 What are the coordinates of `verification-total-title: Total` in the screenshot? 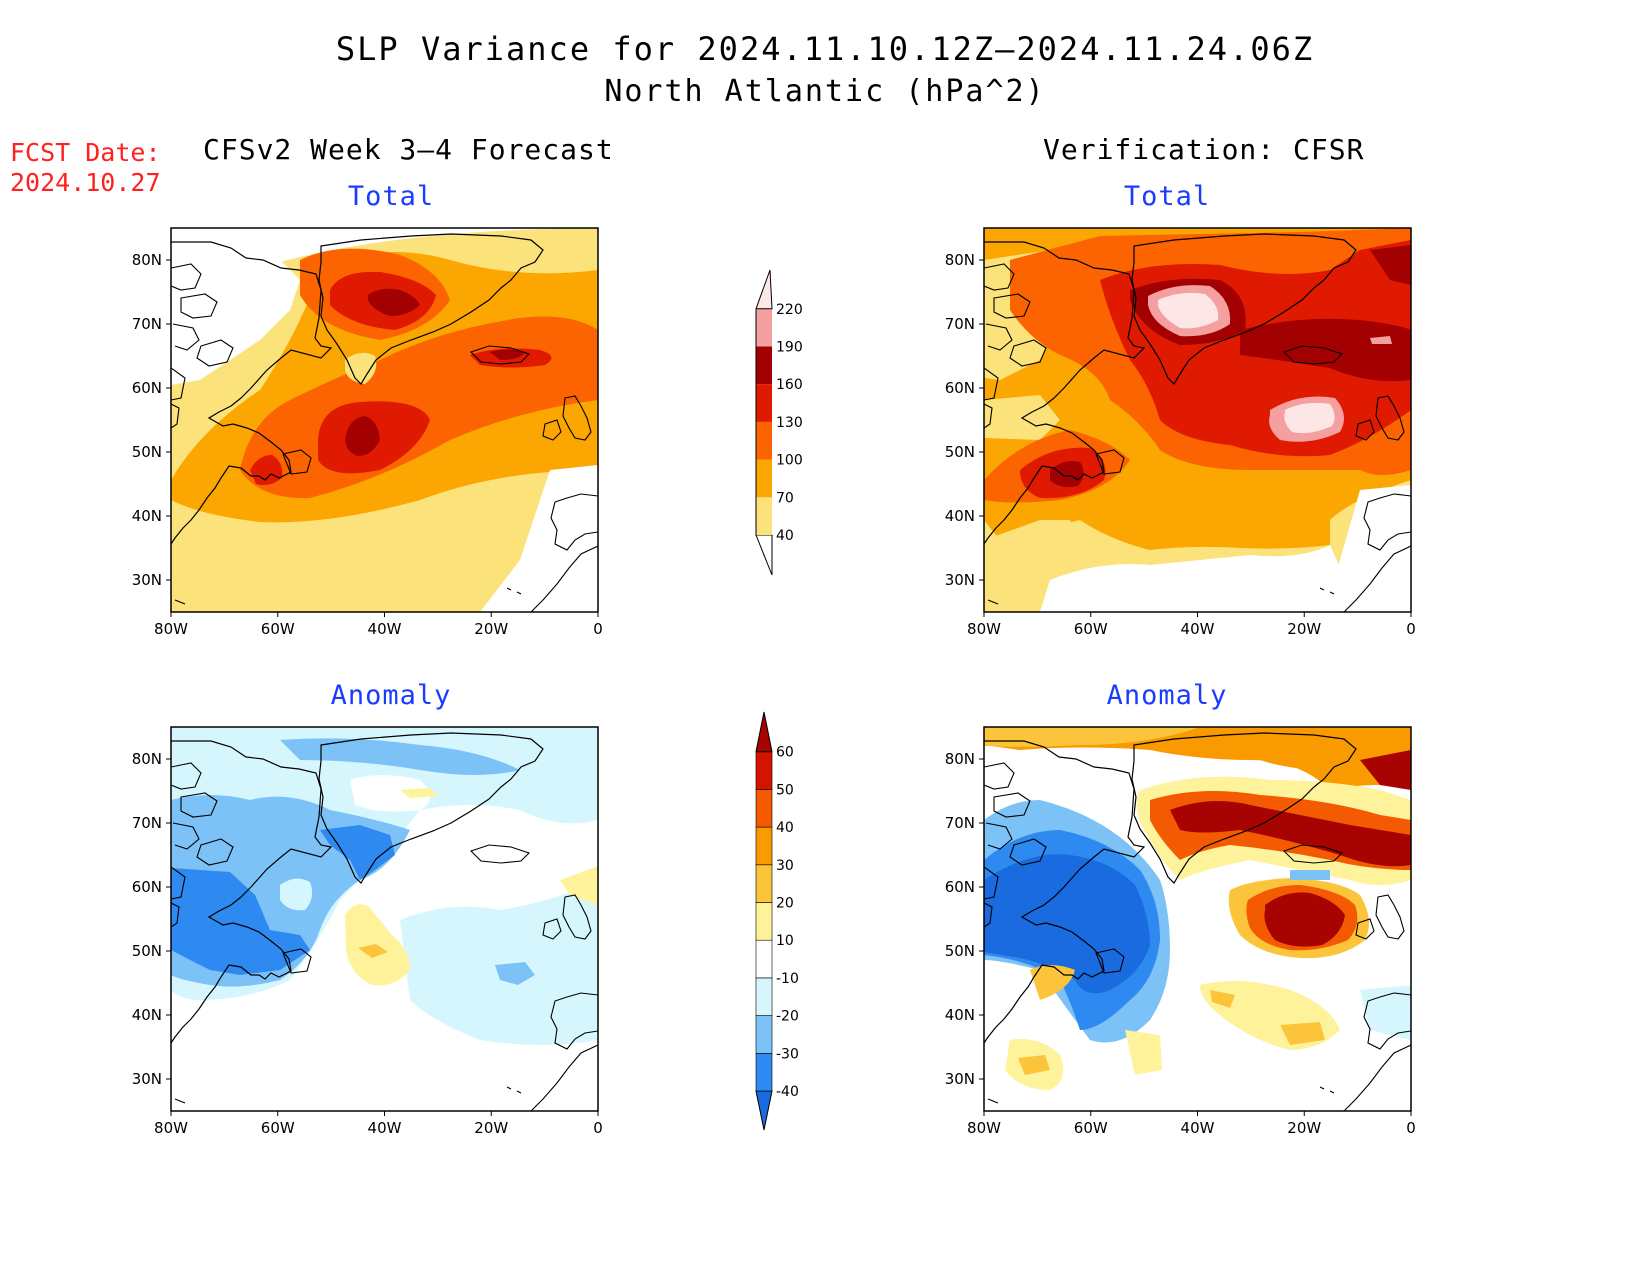 It's located at (1167, 196).